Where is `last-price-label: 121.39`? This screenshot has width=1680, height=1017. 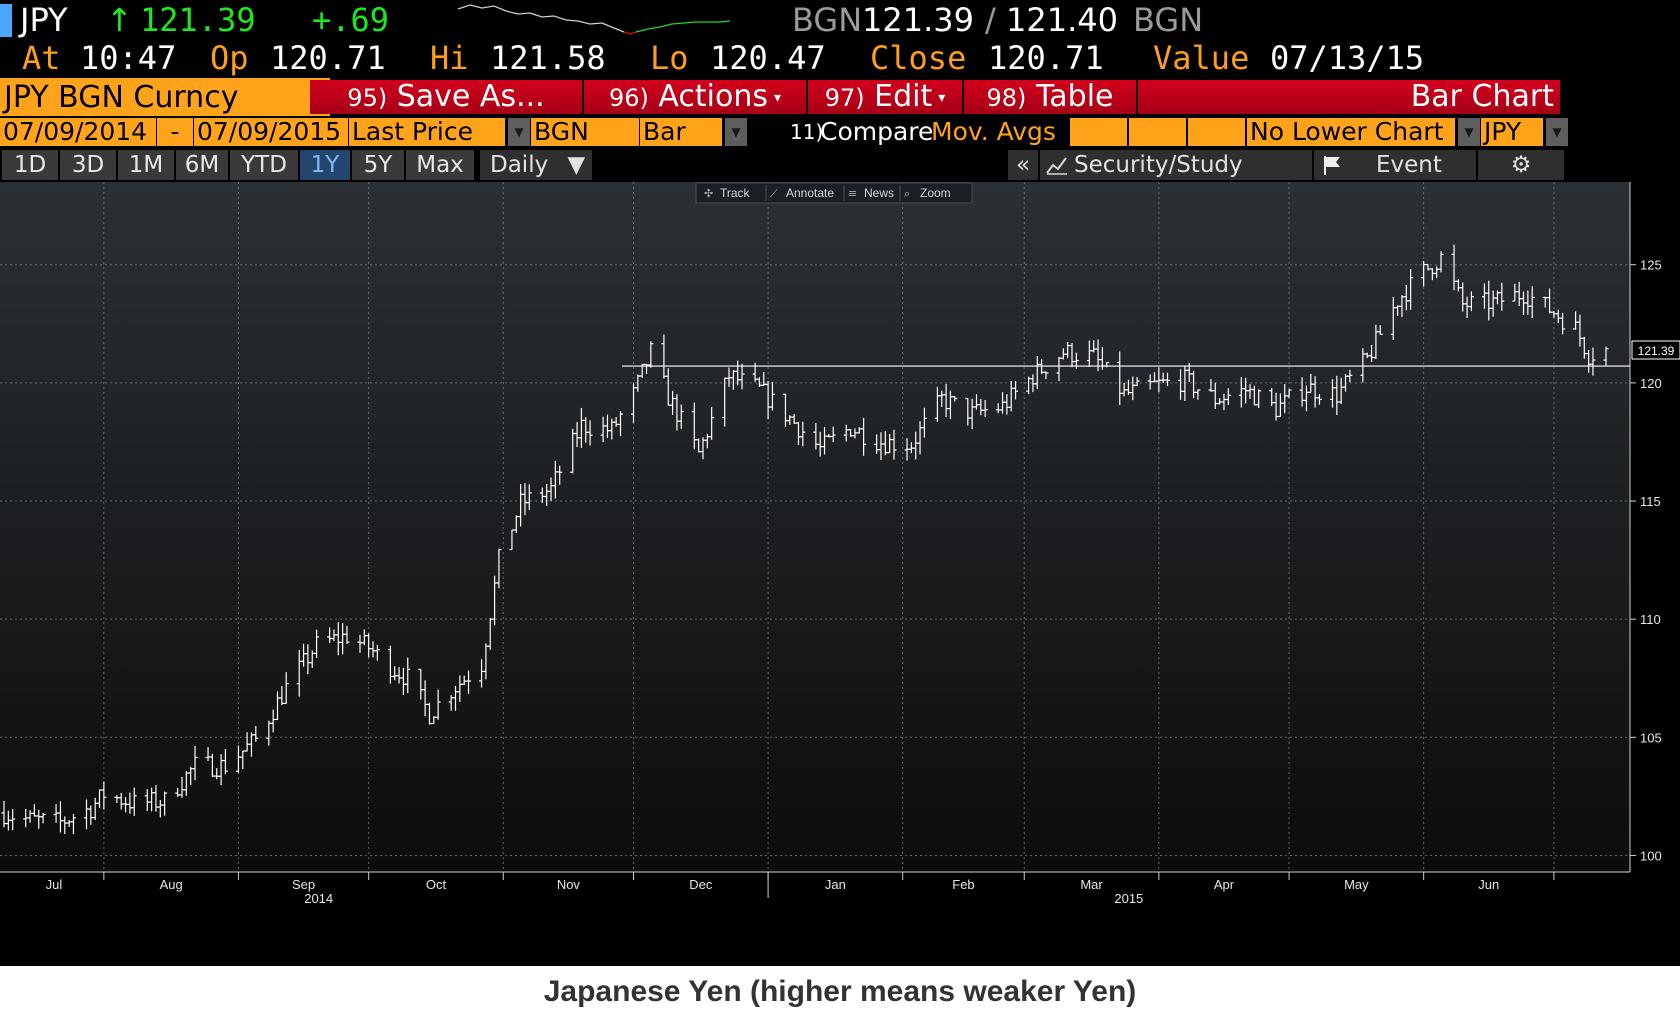 last-price-label: 121.39 is located at coordinates (1656, 351).